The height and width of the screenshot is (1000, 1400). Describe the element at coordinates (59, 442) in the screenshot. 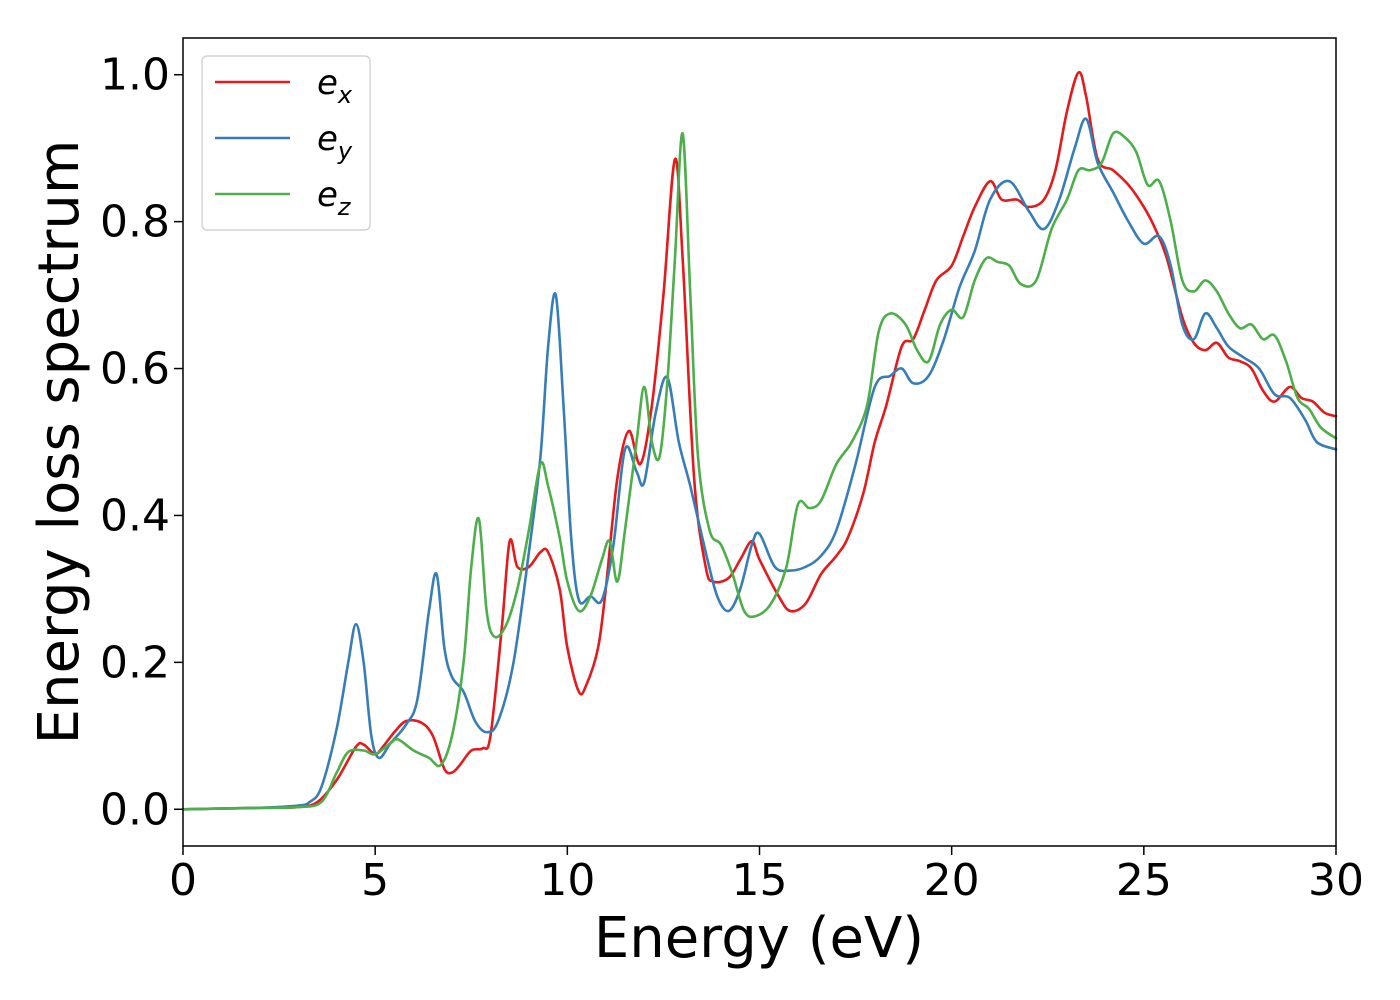

I see `y-axis-title: Energy loss spectrum` at that location.